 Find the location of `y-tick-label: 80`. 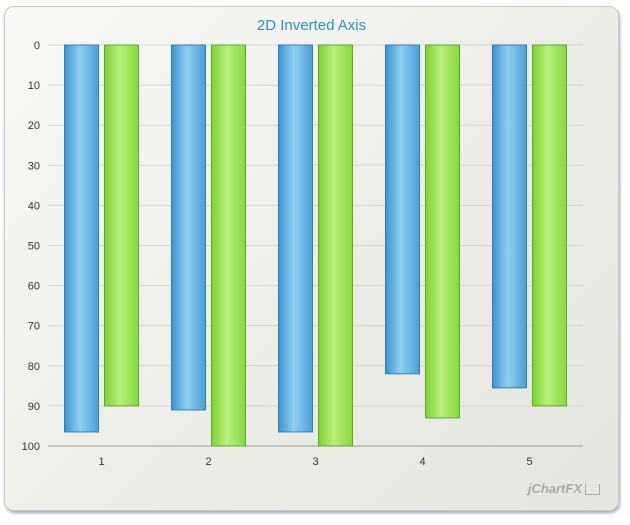

y-tick-label: 80 is located at coordinates (34, 367).